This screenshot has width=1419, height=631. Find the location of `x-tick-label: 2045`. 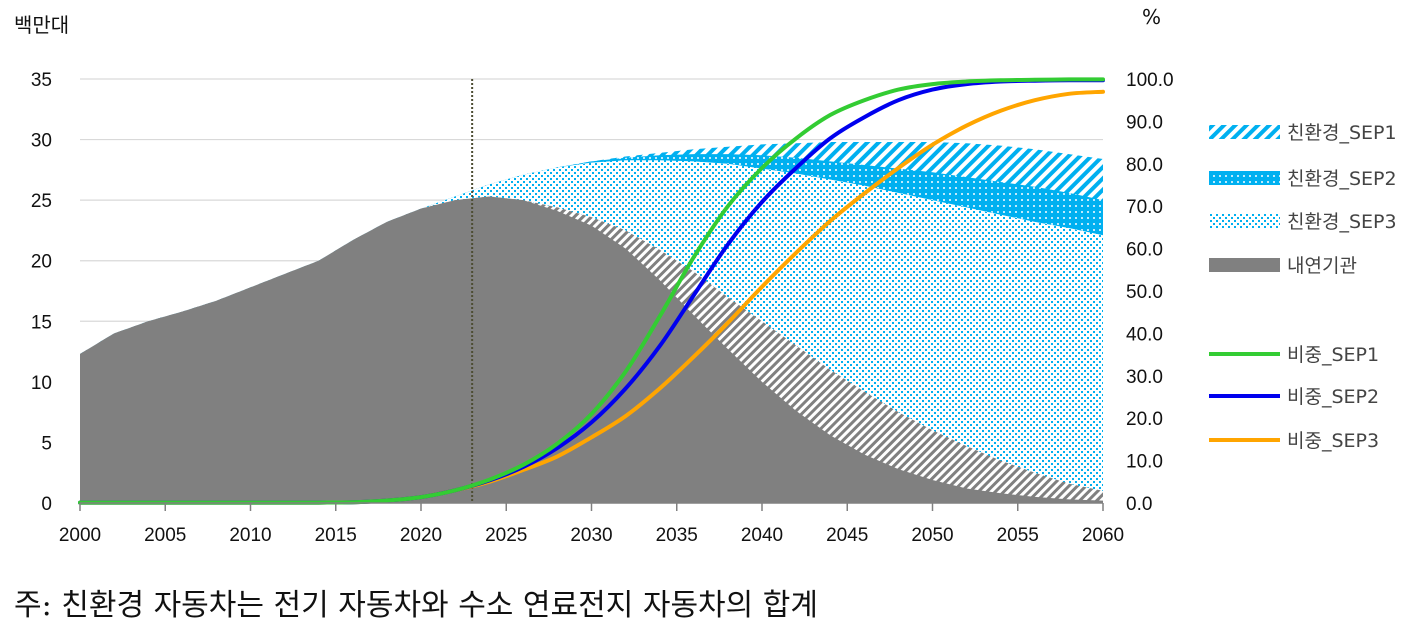

x-tick-label: 2045 is located at coordinates (847, 535).